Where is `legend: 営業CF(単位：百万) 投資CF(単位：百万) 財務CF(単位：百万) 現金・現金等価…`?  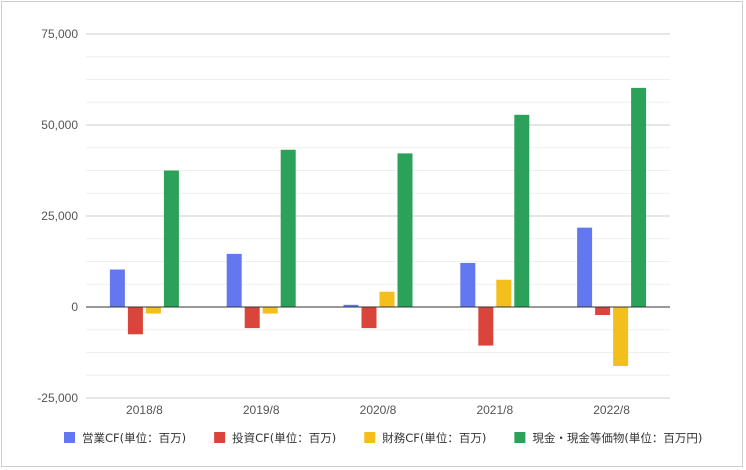 legend: 営業CF(単位：百万) 投資CF(単位：百万) 財務CF(単位：百万) 現金・現金等価… is located at coordinates (383, 438).